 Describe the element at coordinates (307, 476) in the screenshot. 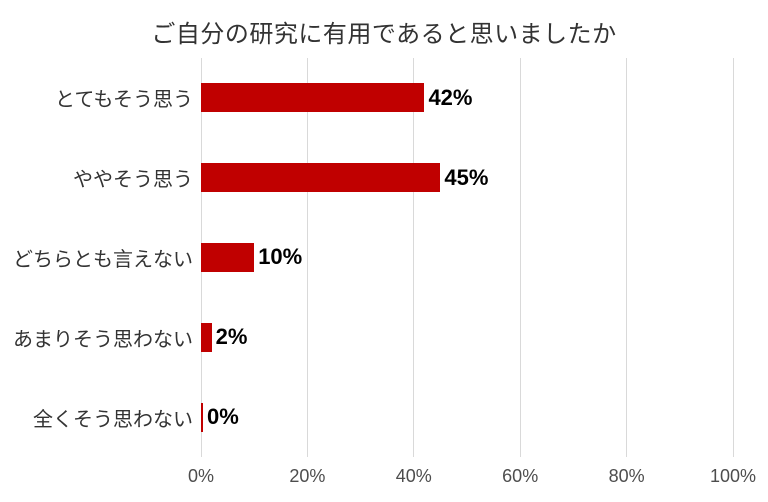

I see `x-tick-label: 20%` at that location.